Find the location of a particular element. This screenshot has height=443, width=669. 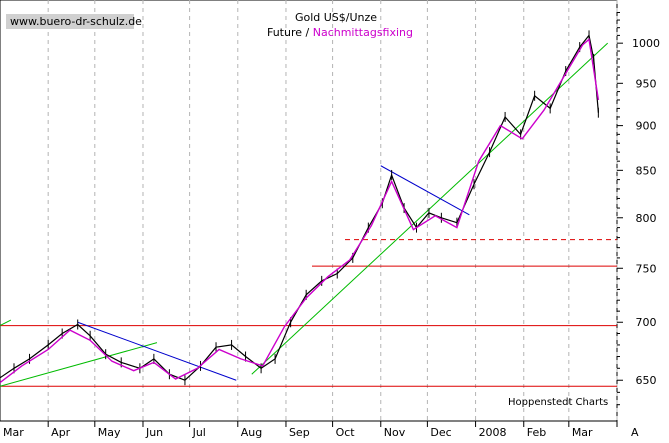

y-tick-label: 950 is located at coordinates (646, 83).